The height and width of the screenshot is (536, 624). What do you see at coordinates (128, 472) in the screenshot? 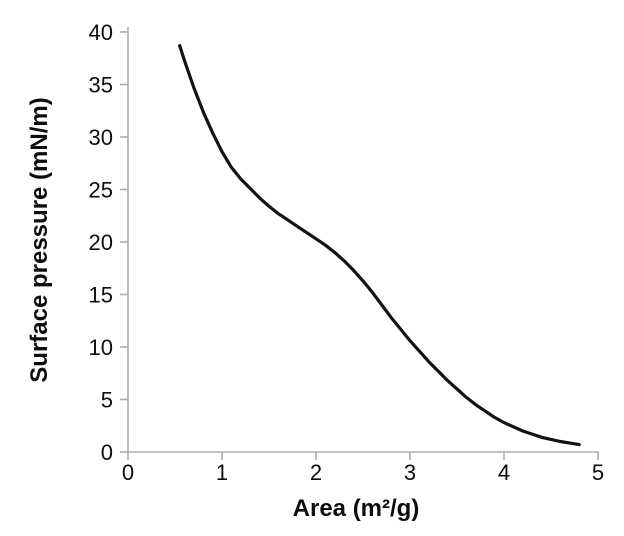
I see `x-tick-label: 0` at bounding box center [128, 472].